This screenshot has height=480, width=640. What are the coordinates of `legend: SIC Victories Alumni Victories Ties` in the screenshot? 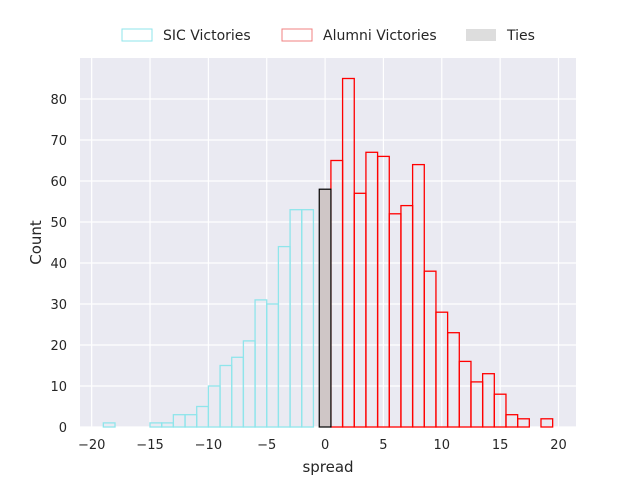 It's located at (328, 36).